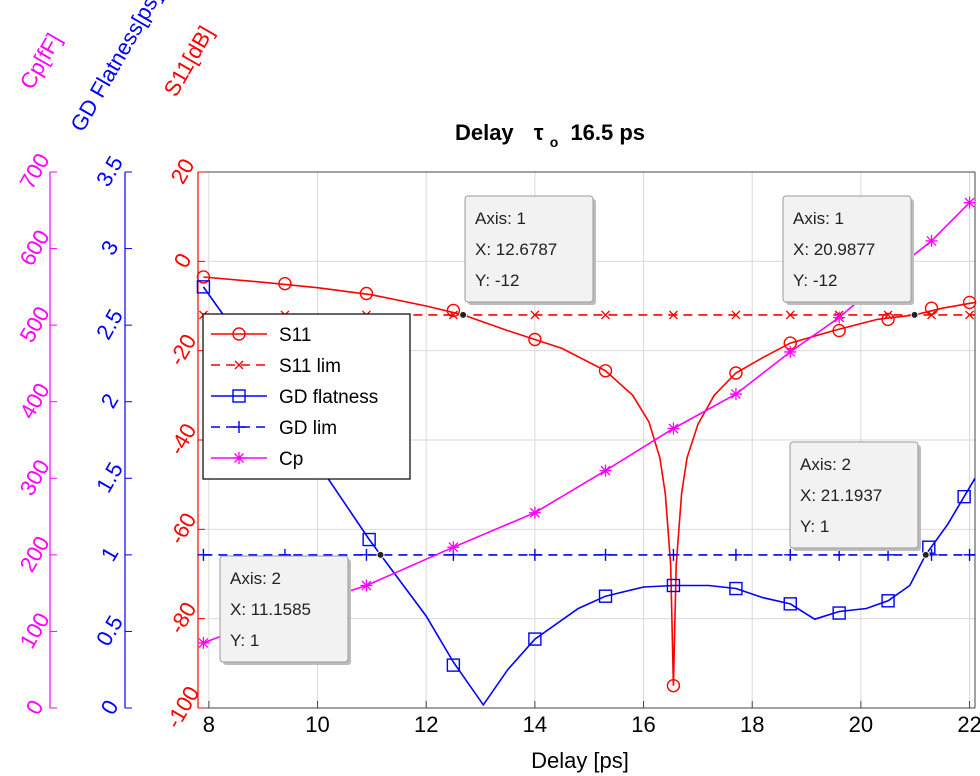 Image resolution: width=980 pixels, height=776 pixels. I want to click on x-tick-label: 12, so click(426, 724).